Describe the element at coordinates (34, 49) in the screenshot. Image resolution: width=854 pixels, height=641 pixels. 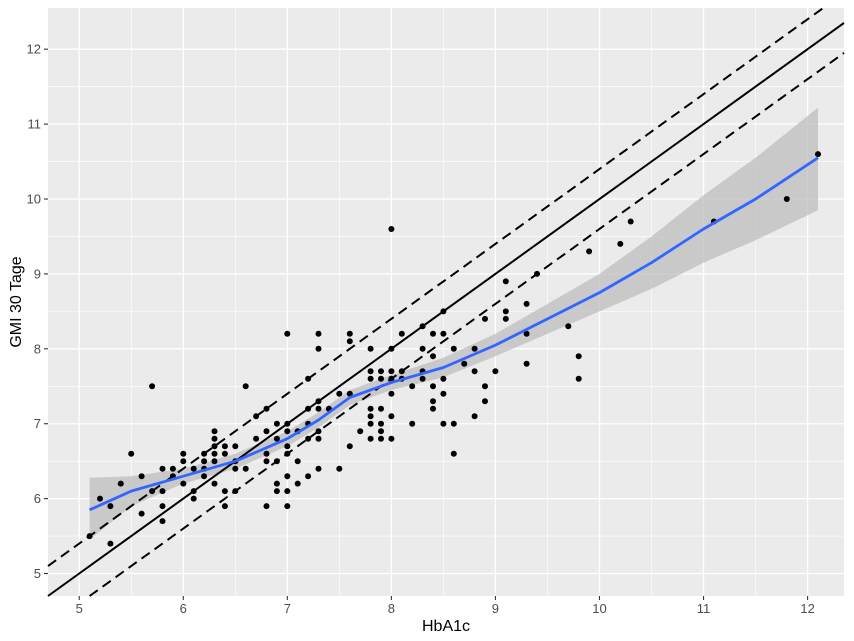
I see `y-tick-label: 12` at that location.